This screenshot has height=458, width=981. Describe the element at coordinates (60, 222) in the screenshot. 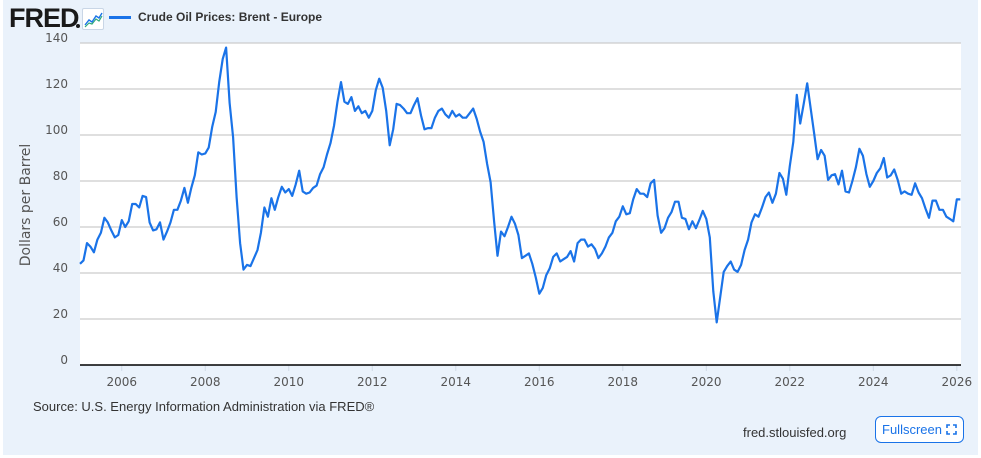

I see `y-tick-label: 60` at that location.